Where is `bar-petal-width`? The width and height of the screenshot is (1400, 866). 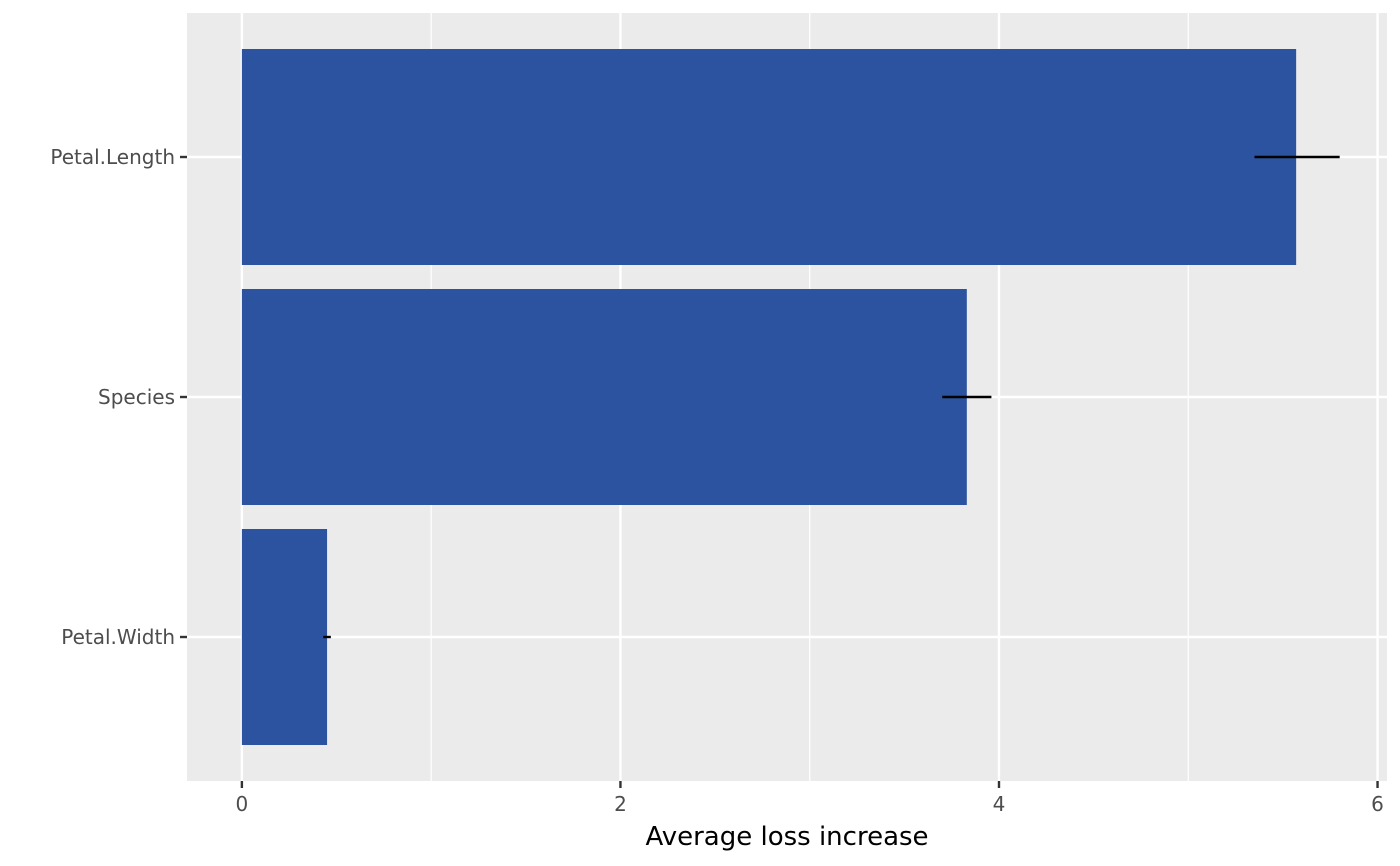 bar-petal-width is located at coordinates (284, 637).